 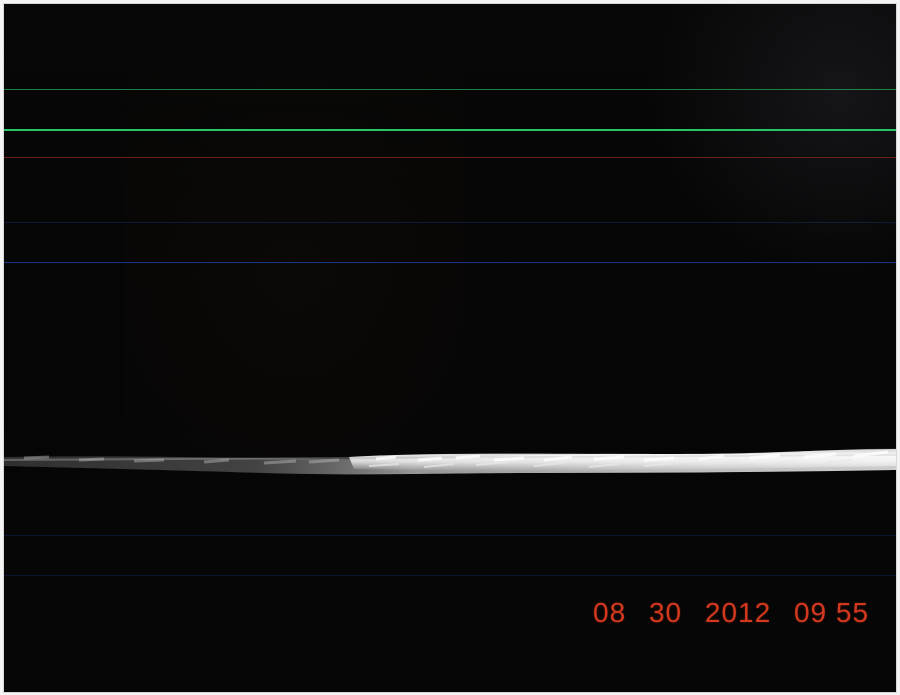 I want to click on timestamp-month: 08, so click(x=610, y=612).